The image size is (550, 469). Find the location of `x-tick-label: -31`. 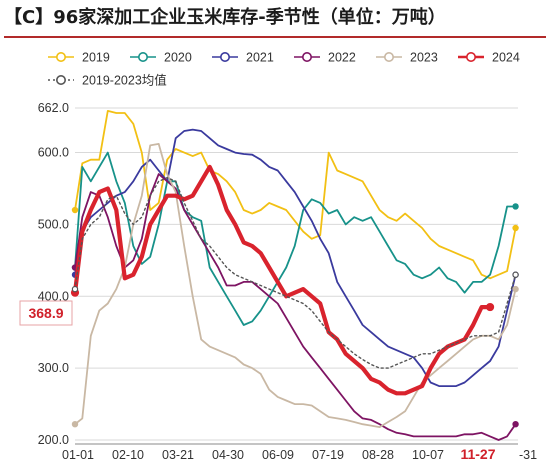

x-tick-label: -31 is located at coordinates (528, 455).